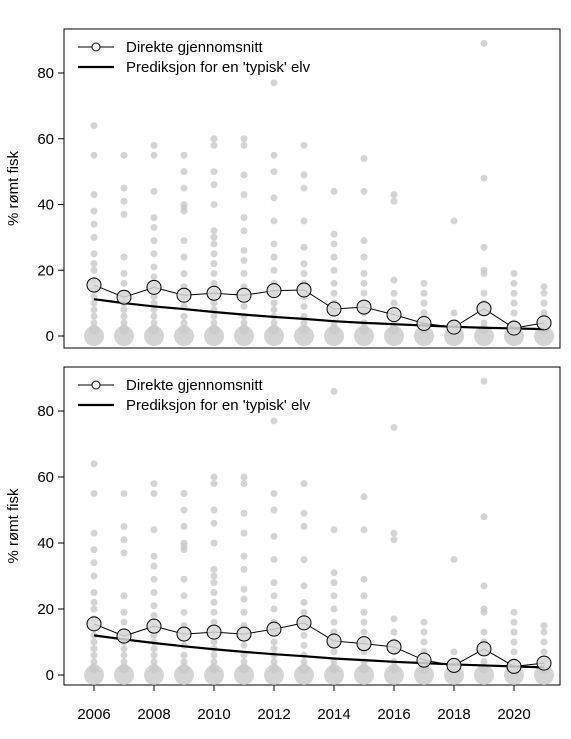  What do you see at coordinates (45, 543) in the screenshot?
I see `y-tick-label: 40` at bounding box center [45, 543].